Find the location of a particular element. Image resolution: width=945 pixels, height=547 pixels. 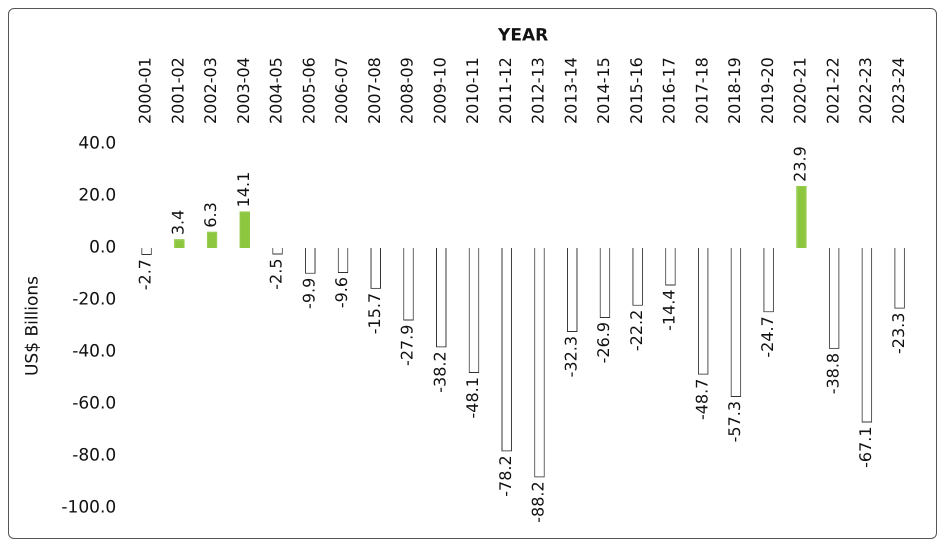

y-tick-label: 40.0 is located at coordinates (97, 143).